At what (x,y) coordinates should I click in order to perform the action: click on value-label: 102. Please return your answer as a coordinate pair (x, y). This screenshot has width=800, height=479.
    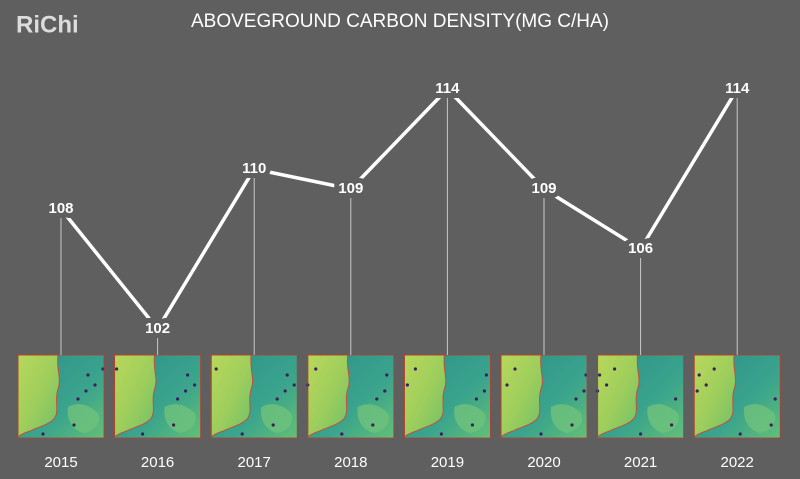
    Looking at the image, I should click on (157, 328).